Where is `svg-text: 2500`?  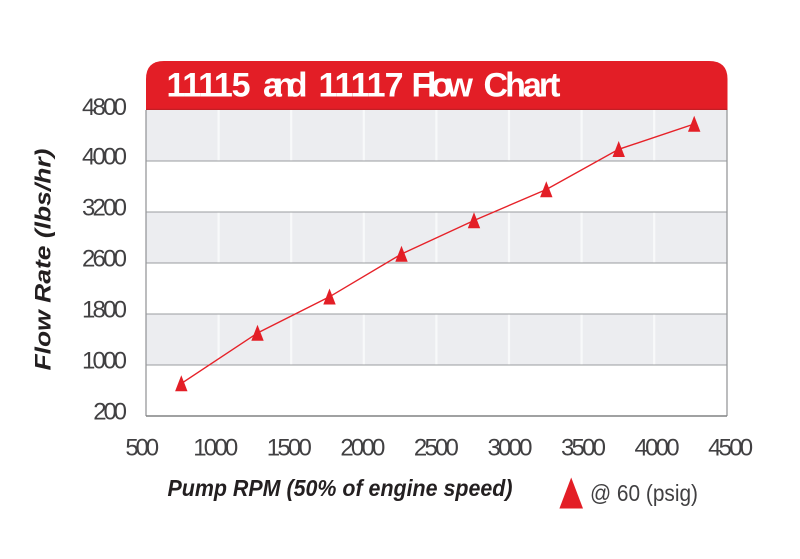
svg-text: 2500 is located at coordinates (436, 448).